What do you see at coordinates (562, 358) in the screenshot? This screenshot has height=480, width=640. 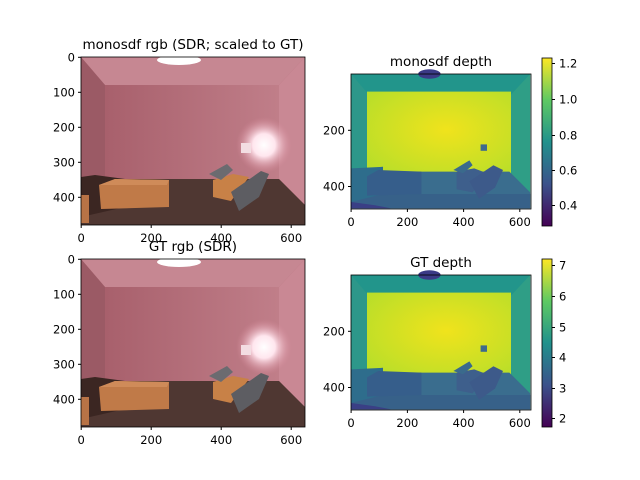 I see `colorbar-tick-label: 4` at bounding box center [562, 358].